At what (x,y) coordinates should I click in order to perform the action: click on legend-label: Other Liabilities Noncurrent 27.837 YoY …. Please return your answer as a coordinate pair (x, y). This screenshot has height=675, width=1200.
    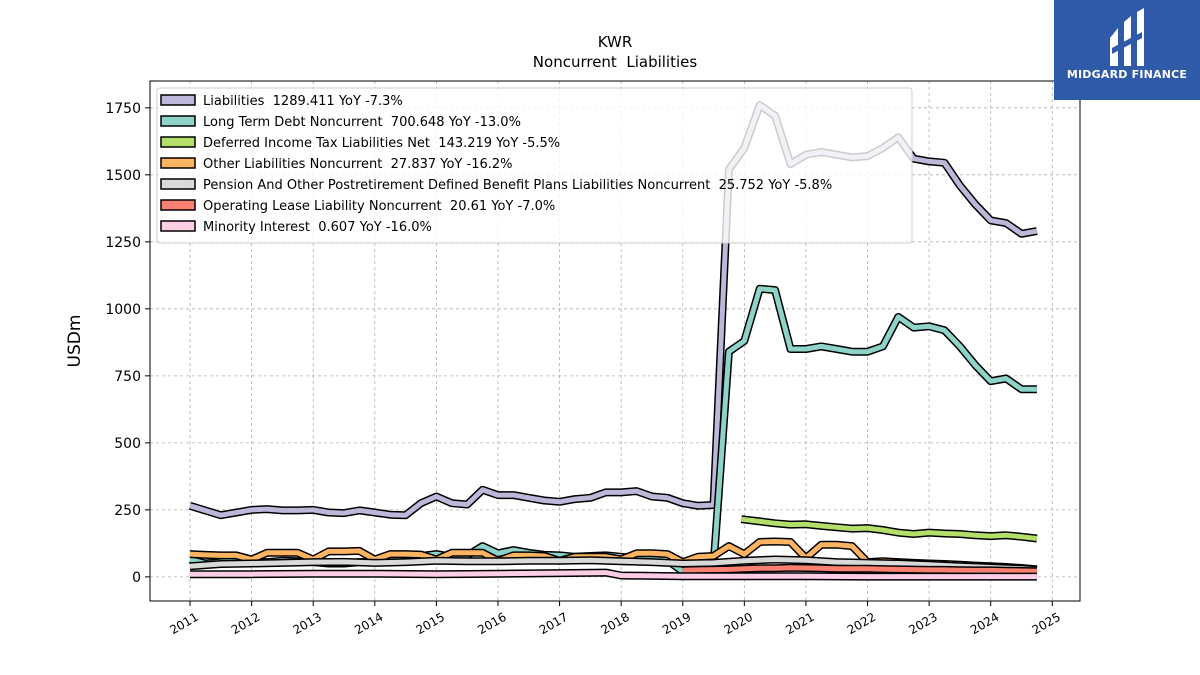
    Looking at the image, I should click on (358, 164).